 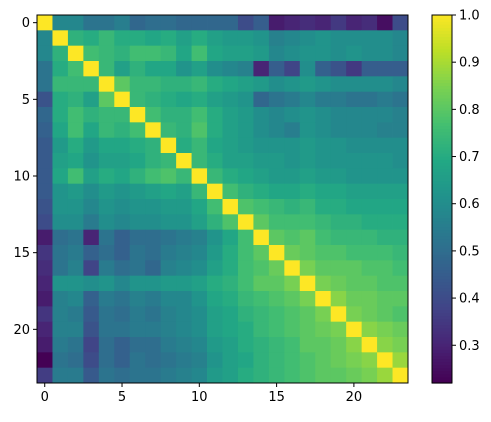 I want to click on y-tick-label-15: 15, so click(x=21, y=253).